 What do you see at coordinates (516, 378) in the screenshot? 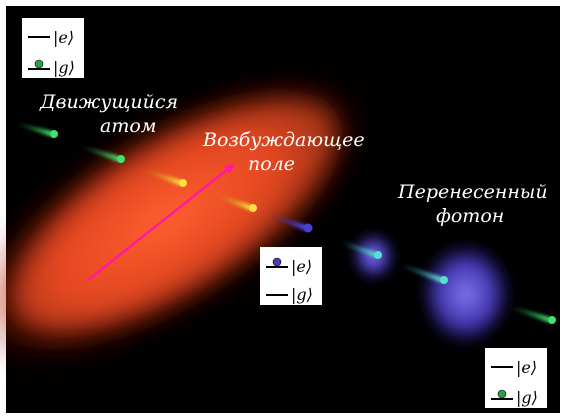
I see `state-legend-bottom-right: |e⟩ |g⟩` at bounding box center [516, 378].